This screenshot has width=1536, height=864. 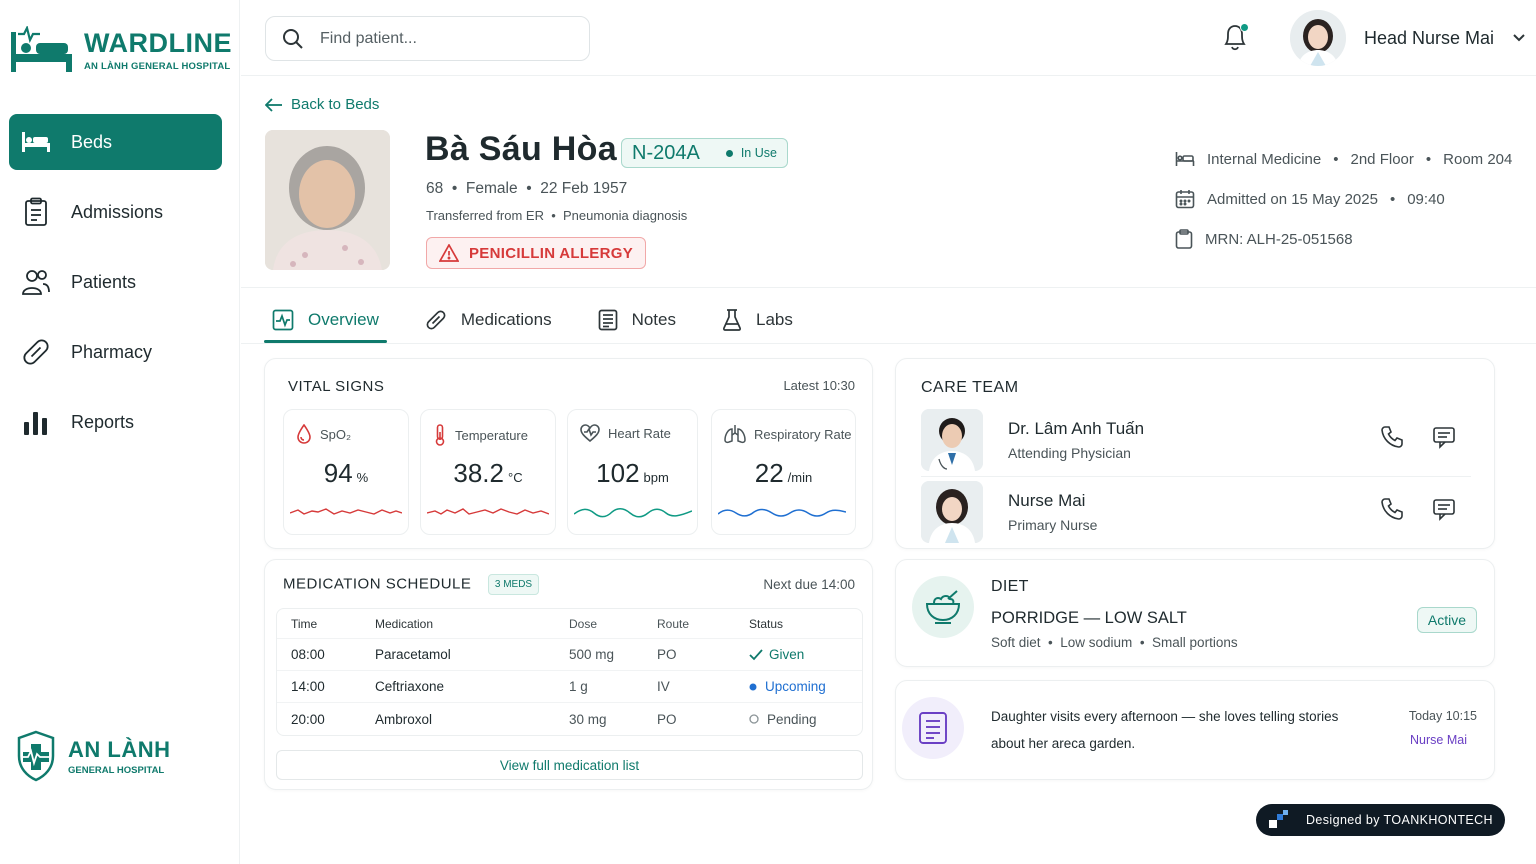 I want to click on clipboard-icon, so click(x=36, y=212).